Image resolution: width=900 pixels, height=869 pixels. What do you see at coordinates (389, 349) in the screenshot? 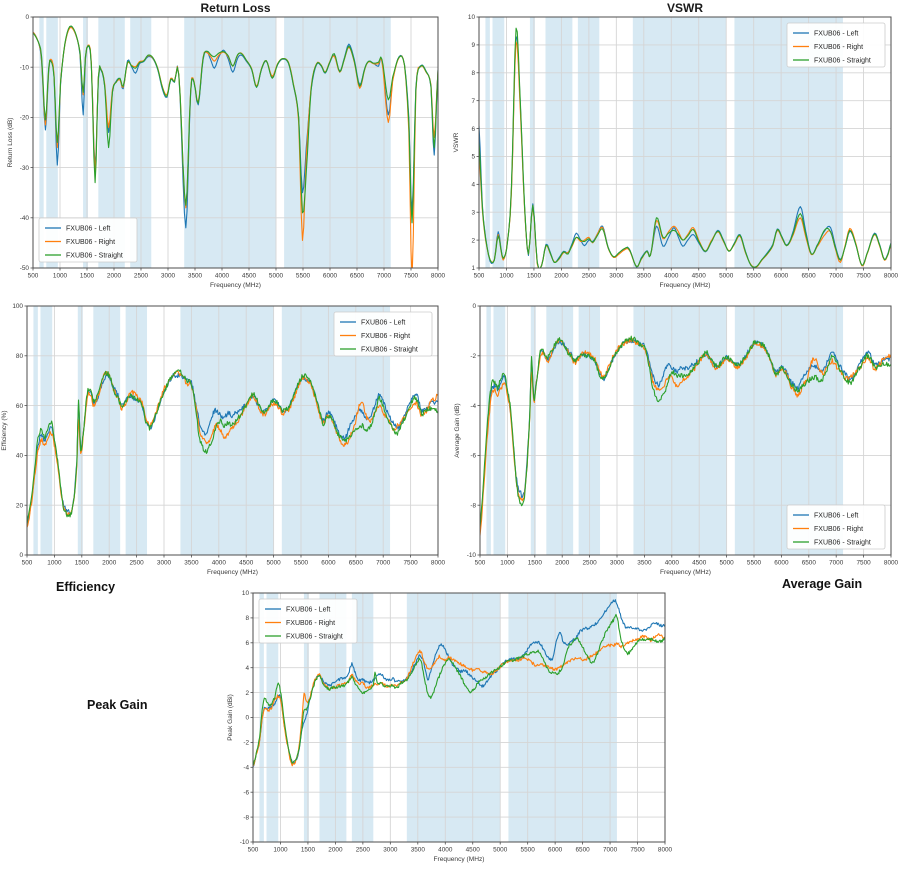
I see `legend-label-straight: FXUB06 - Straight` at bounding box center [389, 349].